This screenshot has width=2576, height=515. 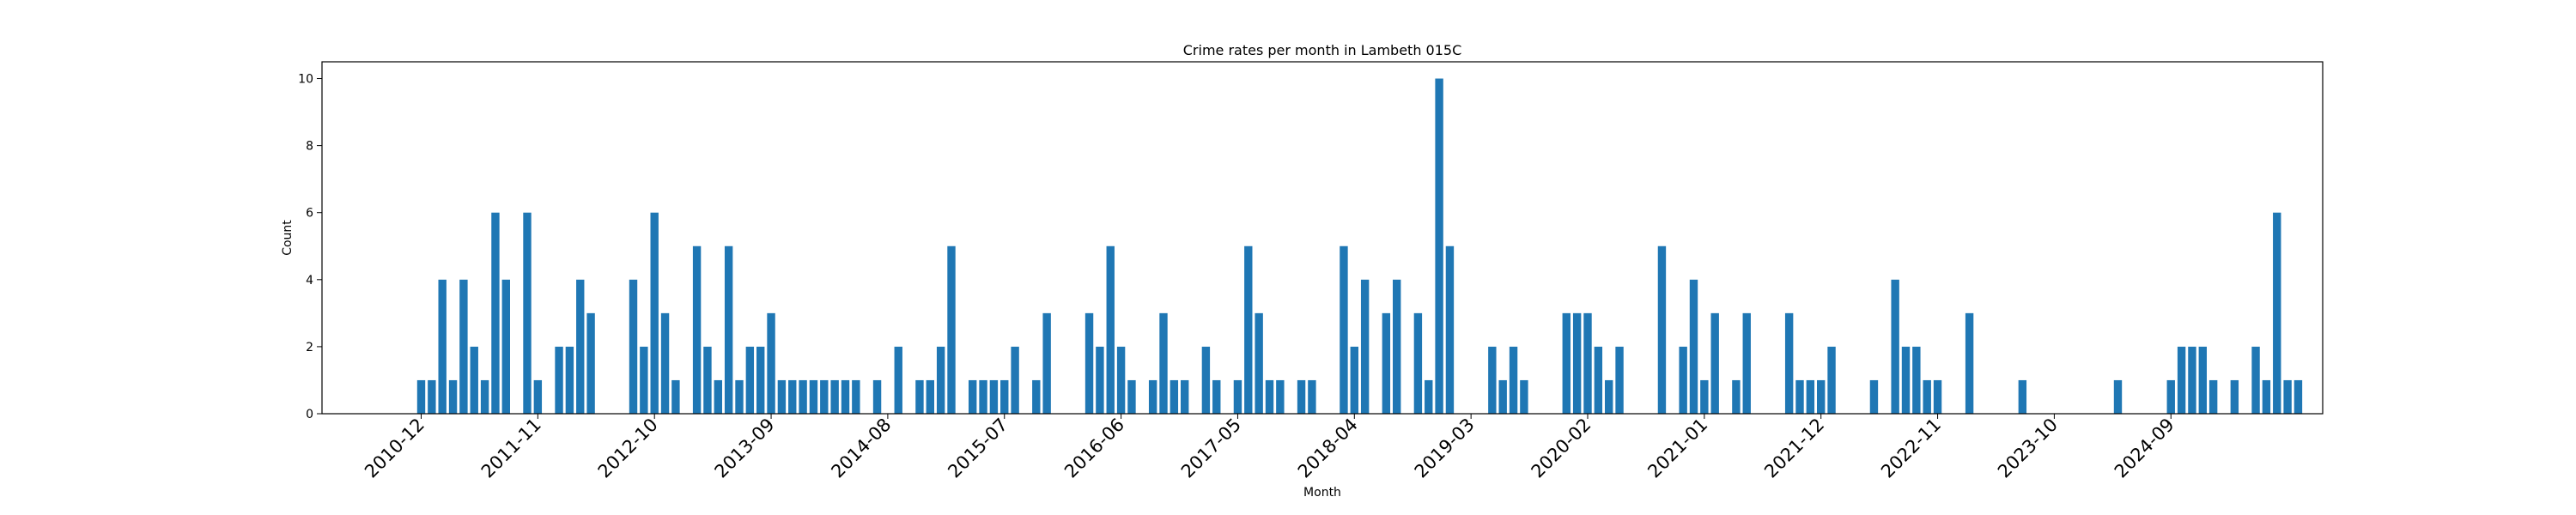 What do you see at coordinates (310, 247) in the screenshot?
I see `y-axis: 0 2 4 6 8 10` at bounding box center [310, 247].